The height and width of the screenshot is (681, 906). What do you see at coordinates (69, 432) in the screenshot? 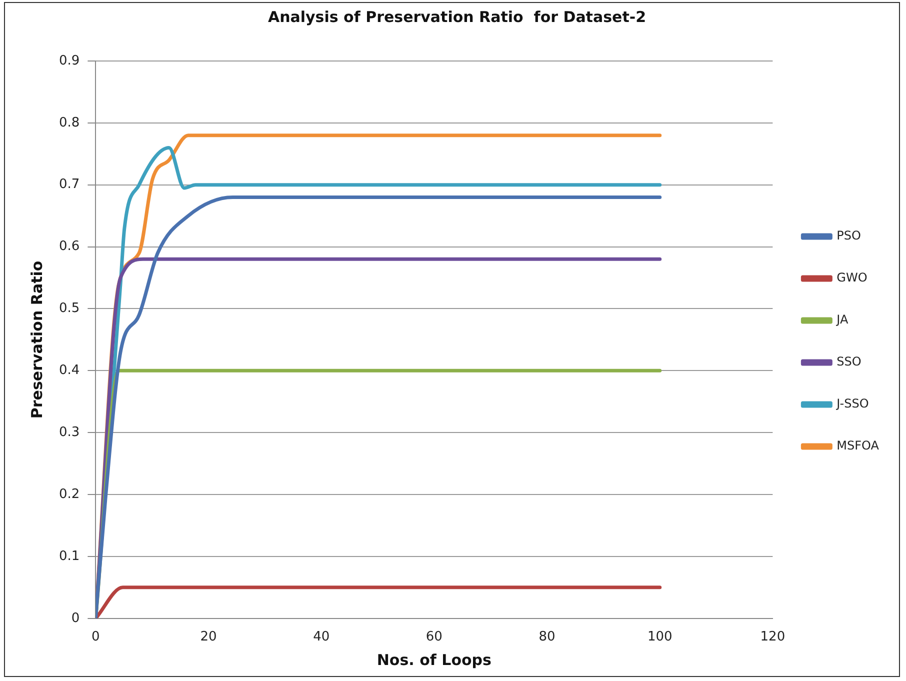
I see `y-tick-label: 0.3` at bounding box center [69, 432].